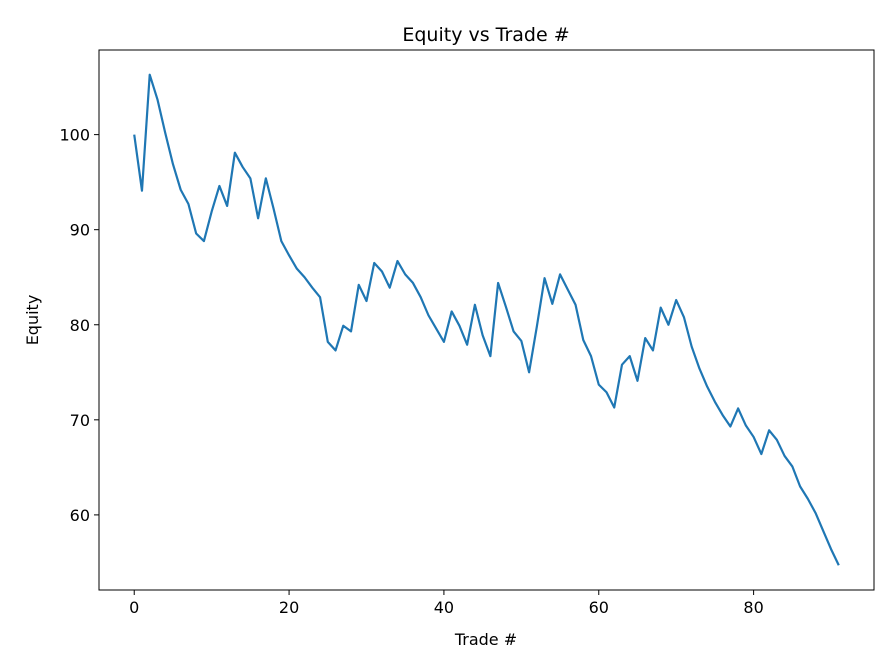  What do you see at coordinates (485, 35) in the screenshot?
I see `chart-title: Equity vs Trade #` at bounding box center [485, 35].